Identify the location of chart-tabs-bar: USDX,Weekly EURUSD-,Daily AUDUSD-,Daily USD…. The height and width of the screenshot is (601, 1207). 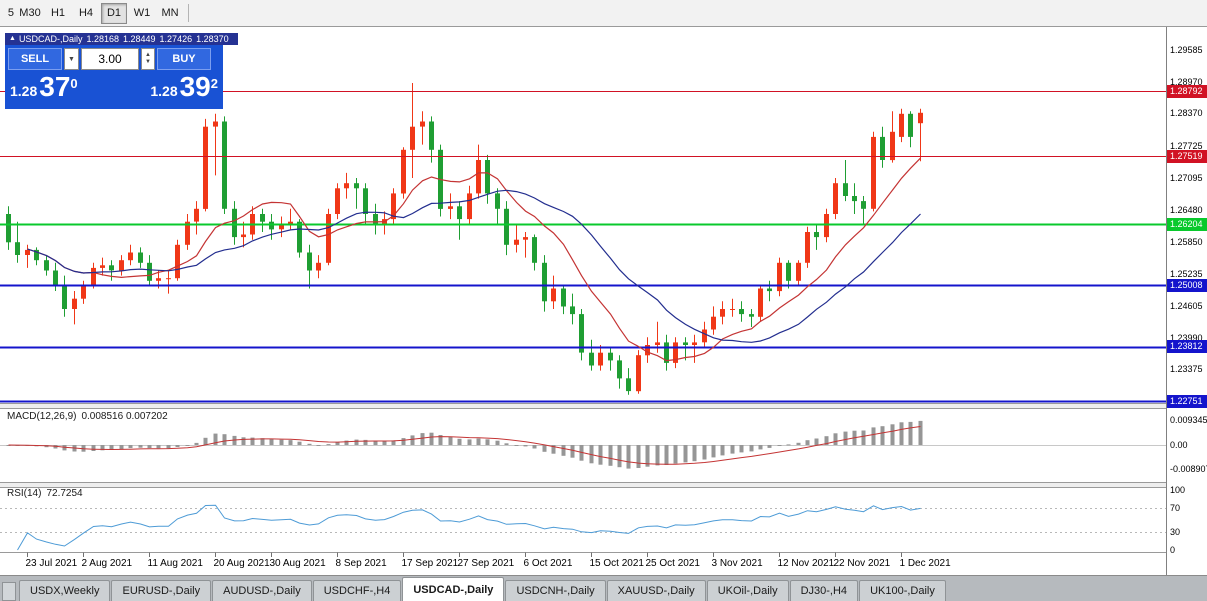
(603, 588).